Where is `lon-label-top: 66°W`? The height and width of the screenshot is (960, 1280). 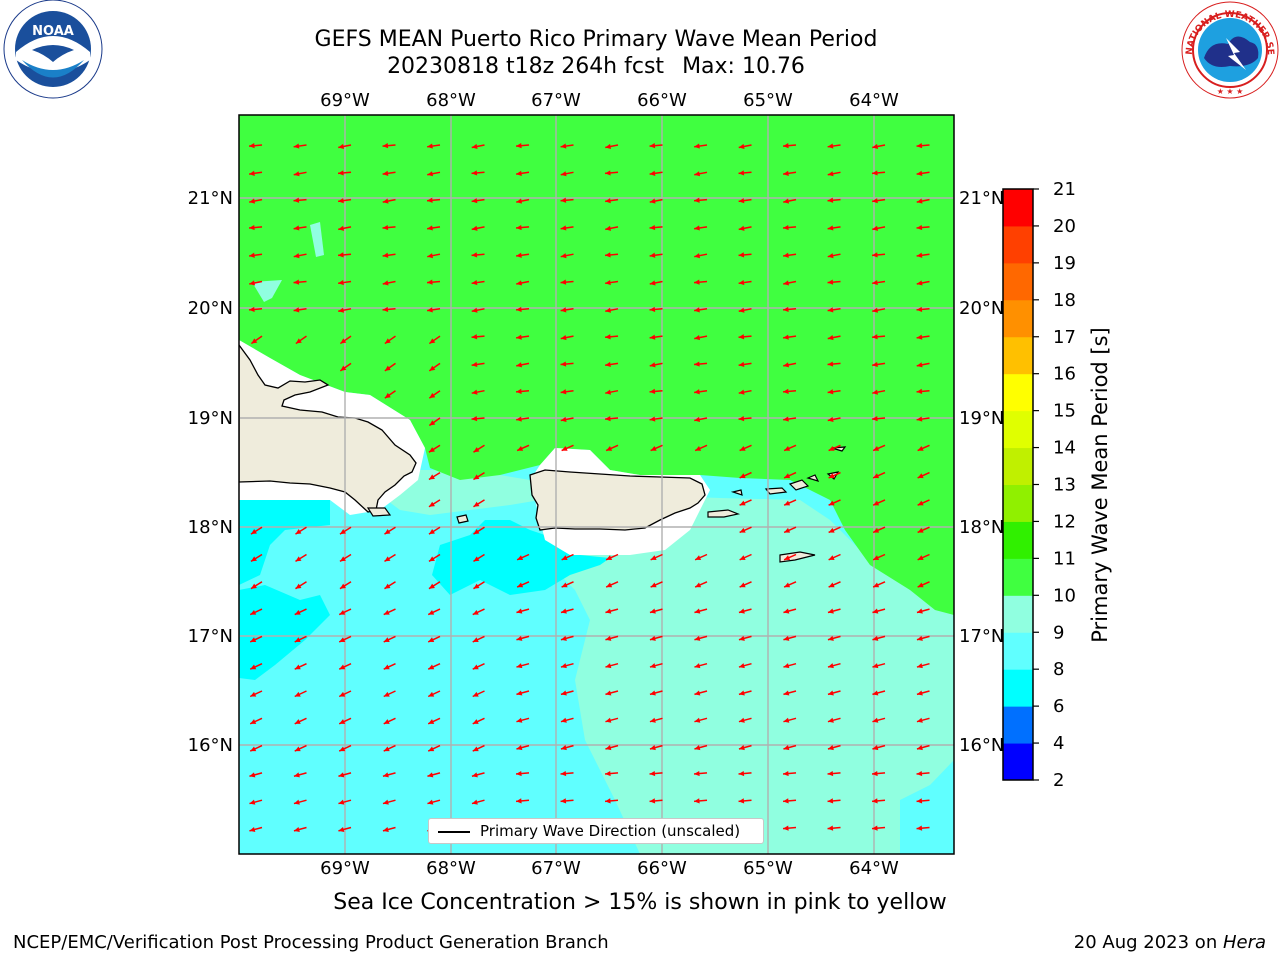 lon-label-top: 66°W is located at coordinates (662, 100).